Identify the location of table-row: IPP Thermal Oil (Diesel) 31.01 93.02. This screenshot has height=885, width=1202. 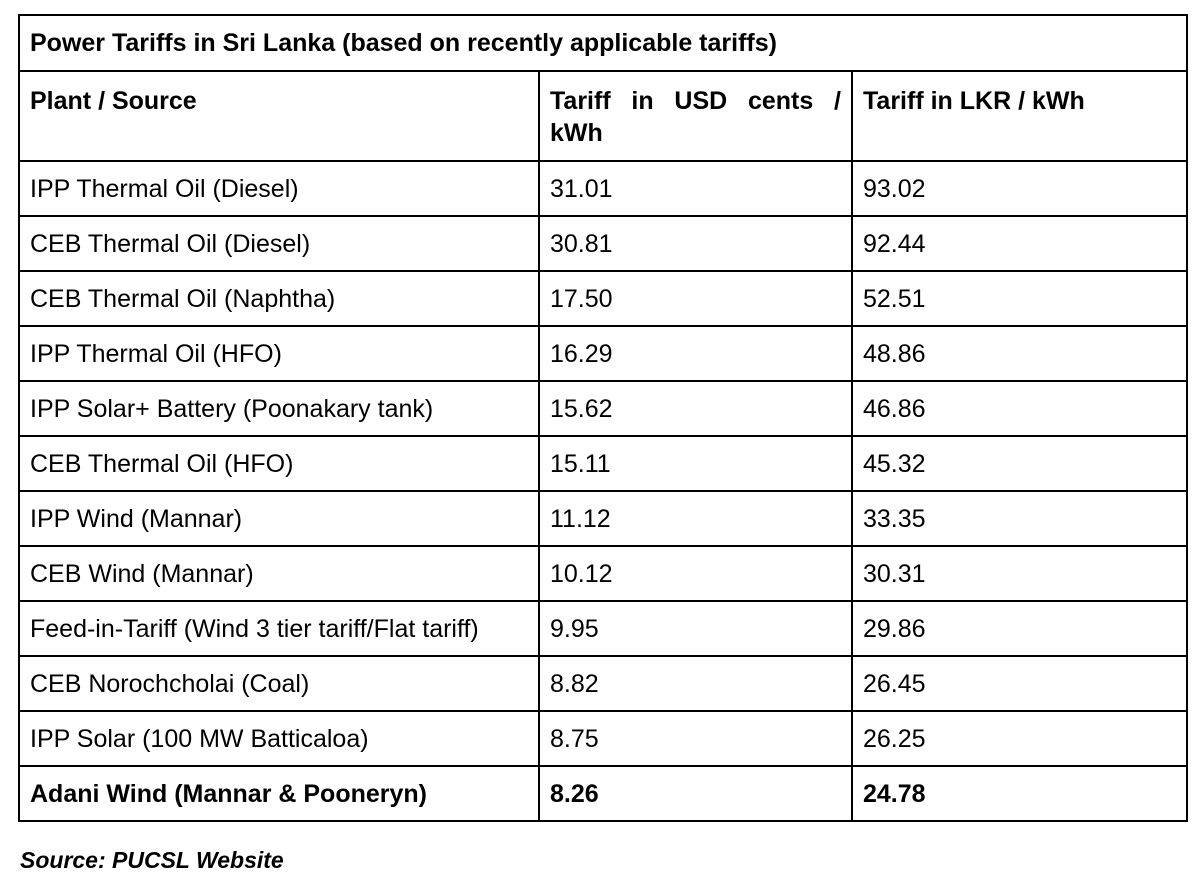
(603, 188).